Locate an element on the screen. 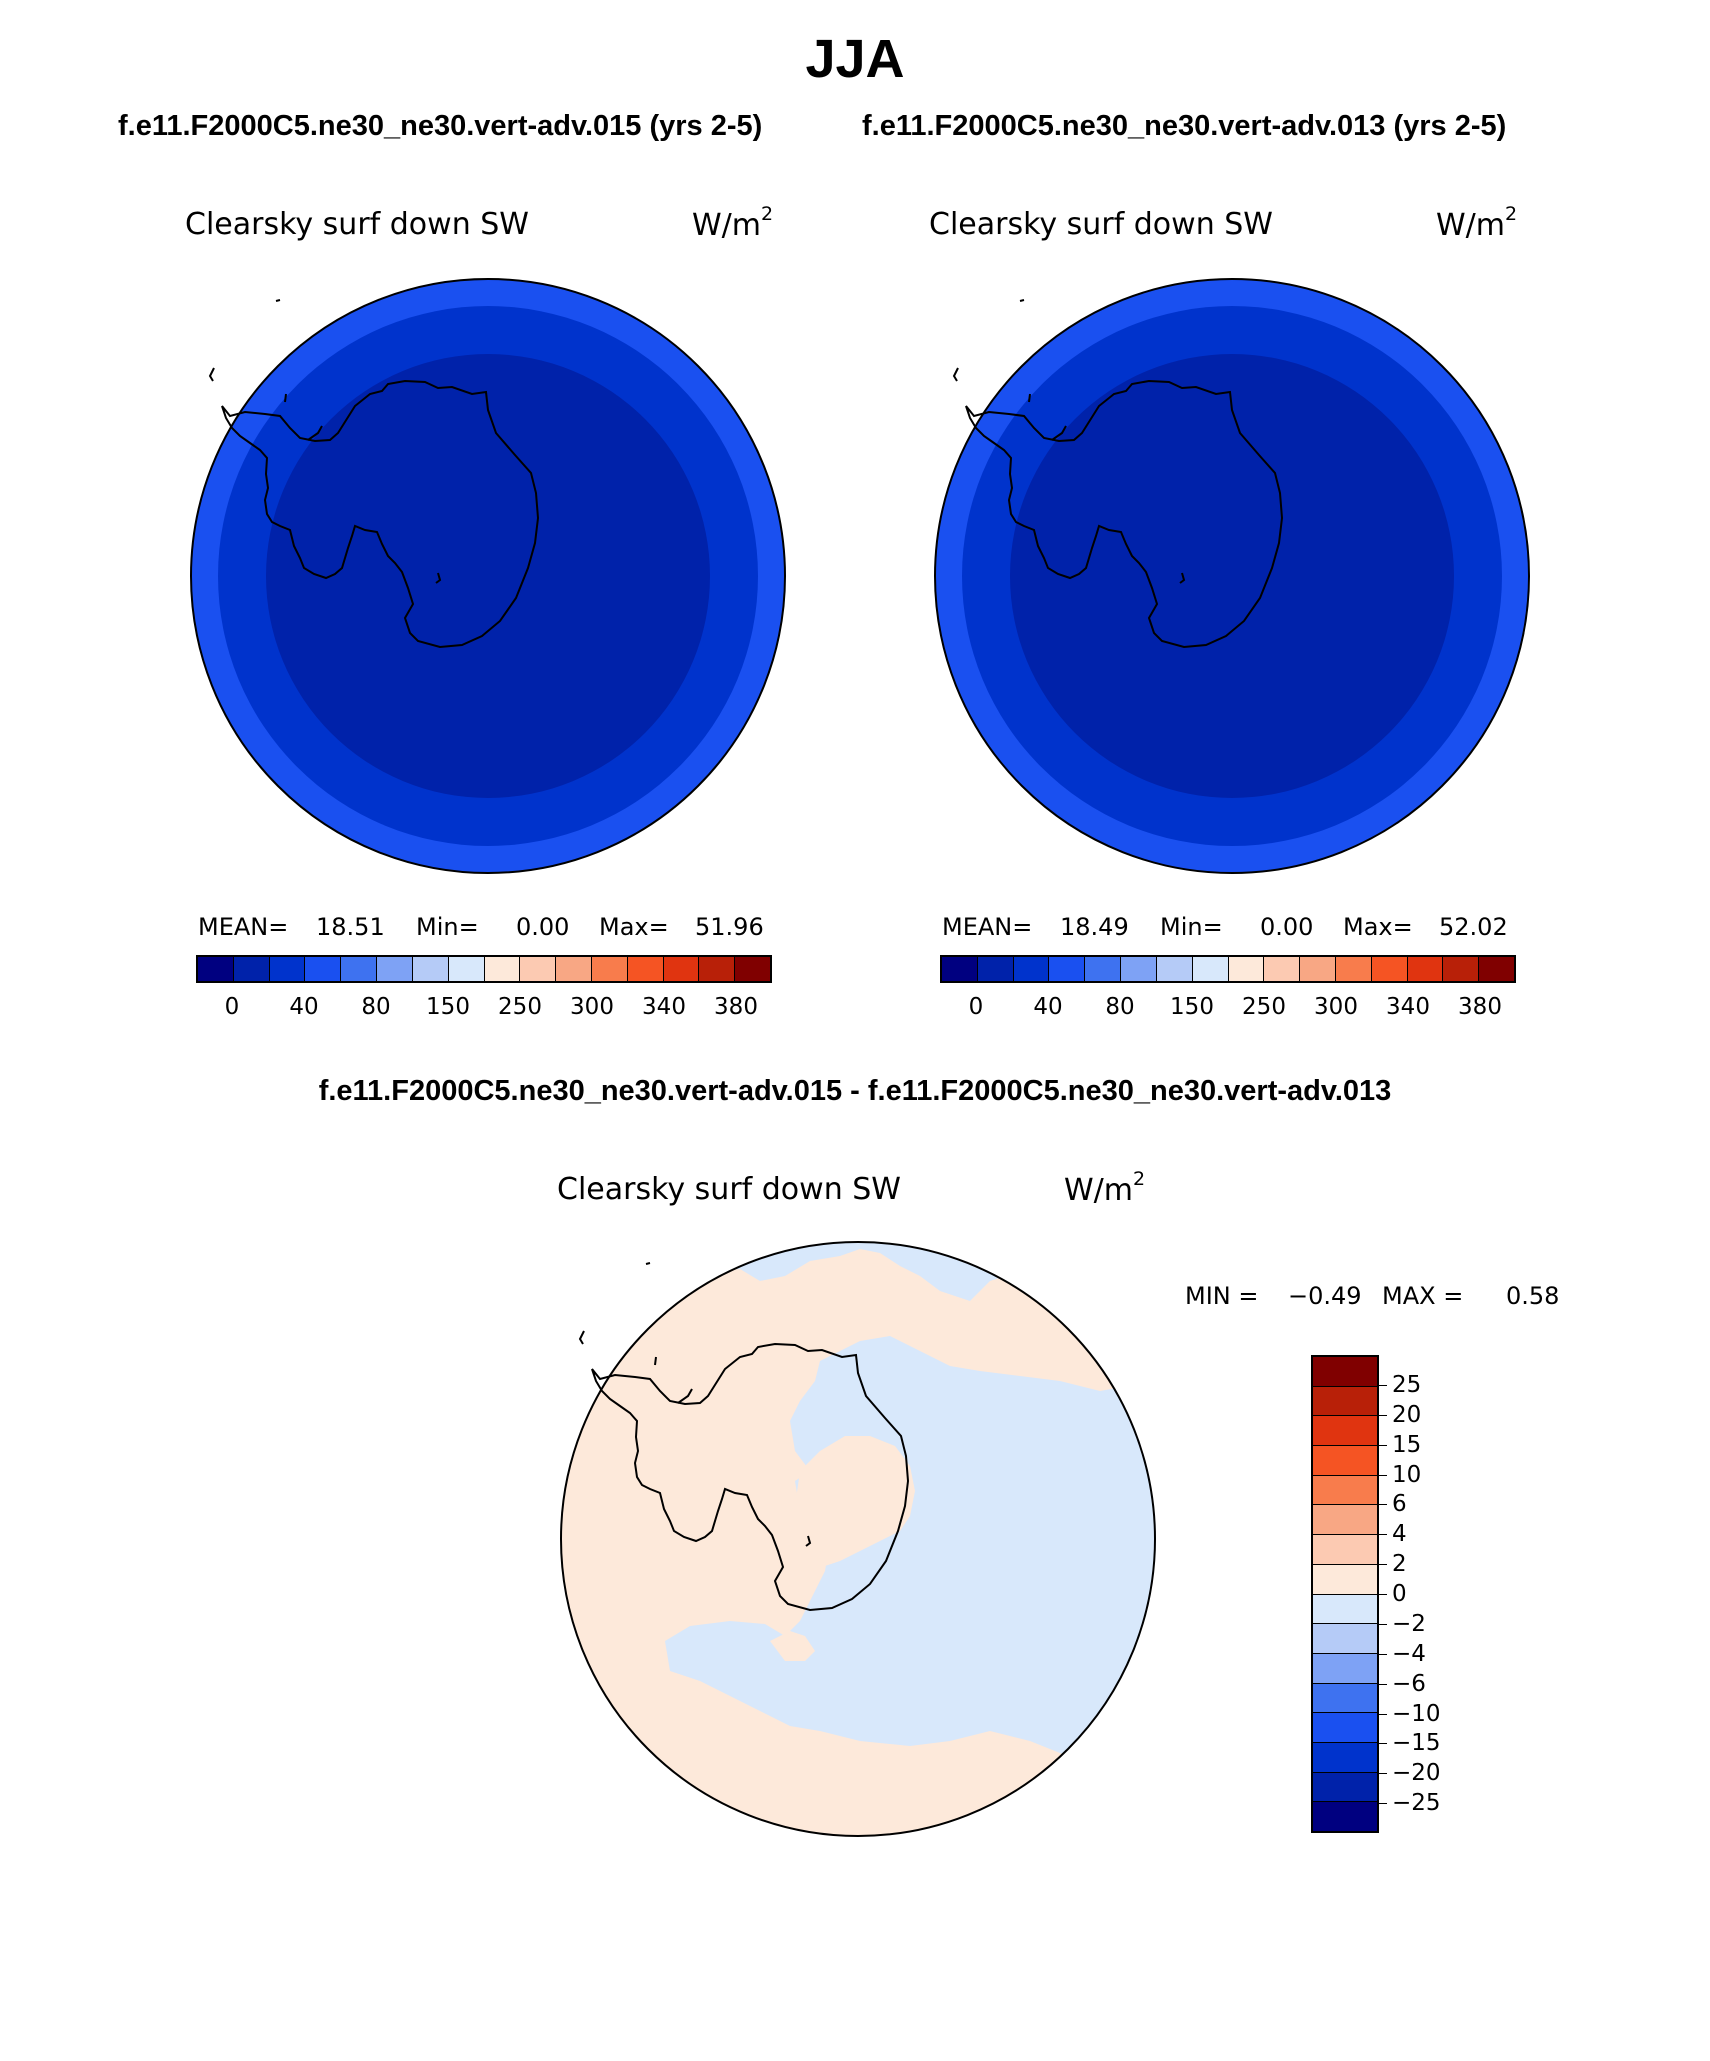 This screenshot has width=1710, height=2061. panel2-units: W/m2 is located at coordinates (1477, 223).